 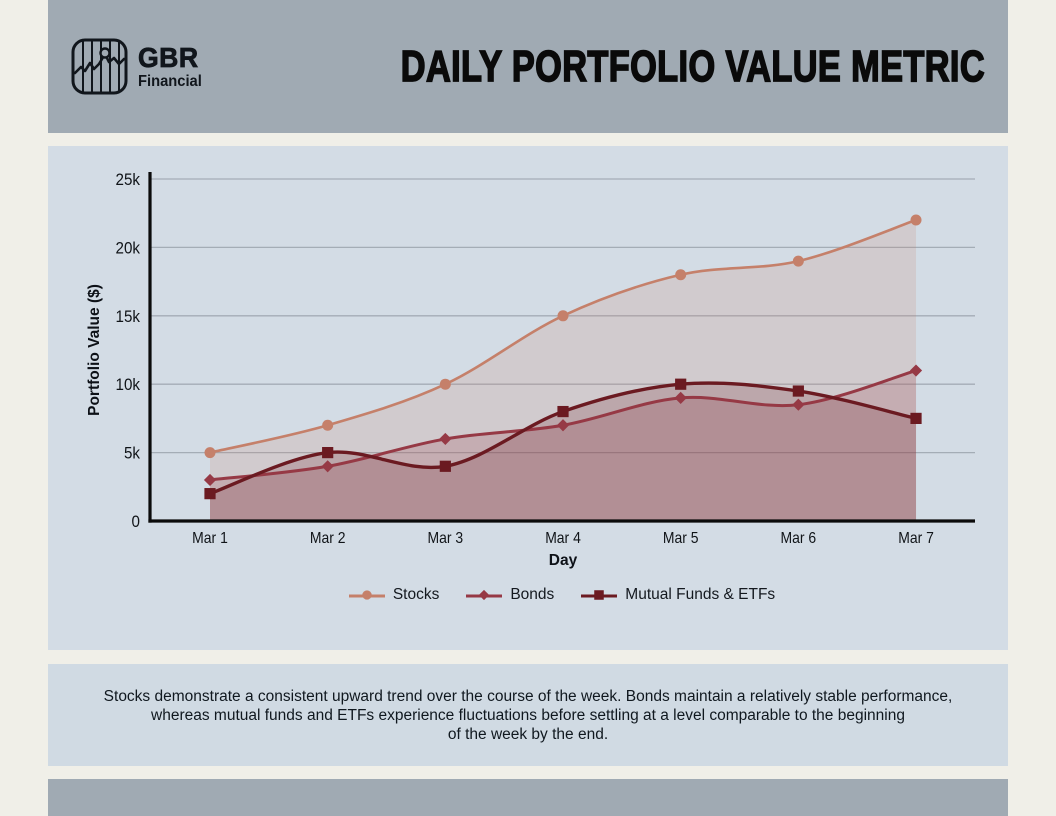 I want to click on footer-bar, so click(x=528, y=797).